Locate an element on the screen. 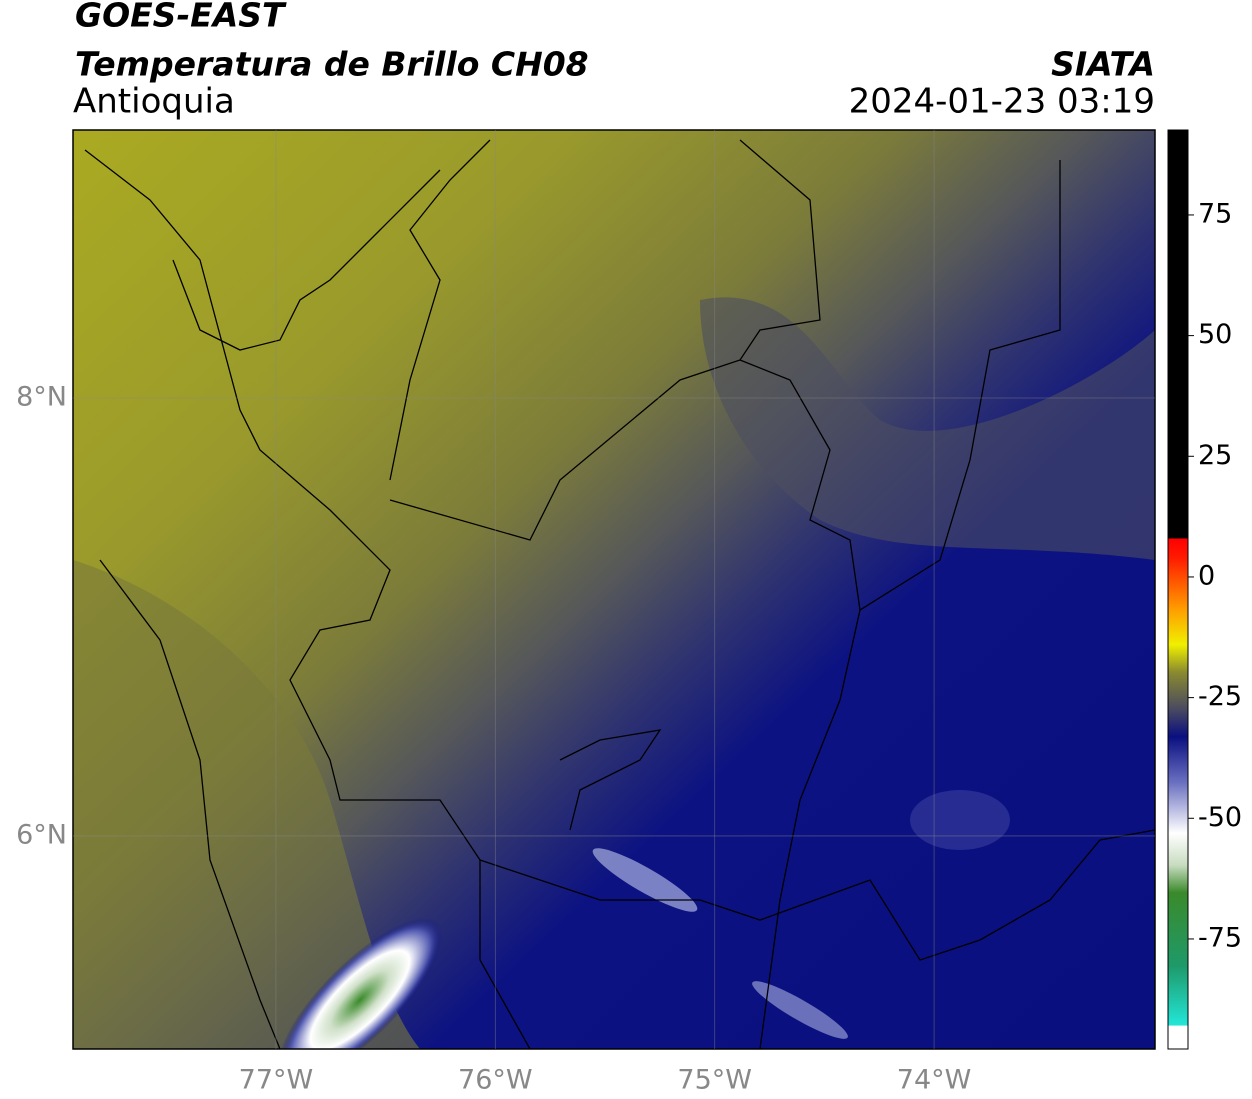 The height and width of the screenshot is (1099, 1252). timestamp: 2024-01-23 03:19 is located at coordinates (1002, 102).